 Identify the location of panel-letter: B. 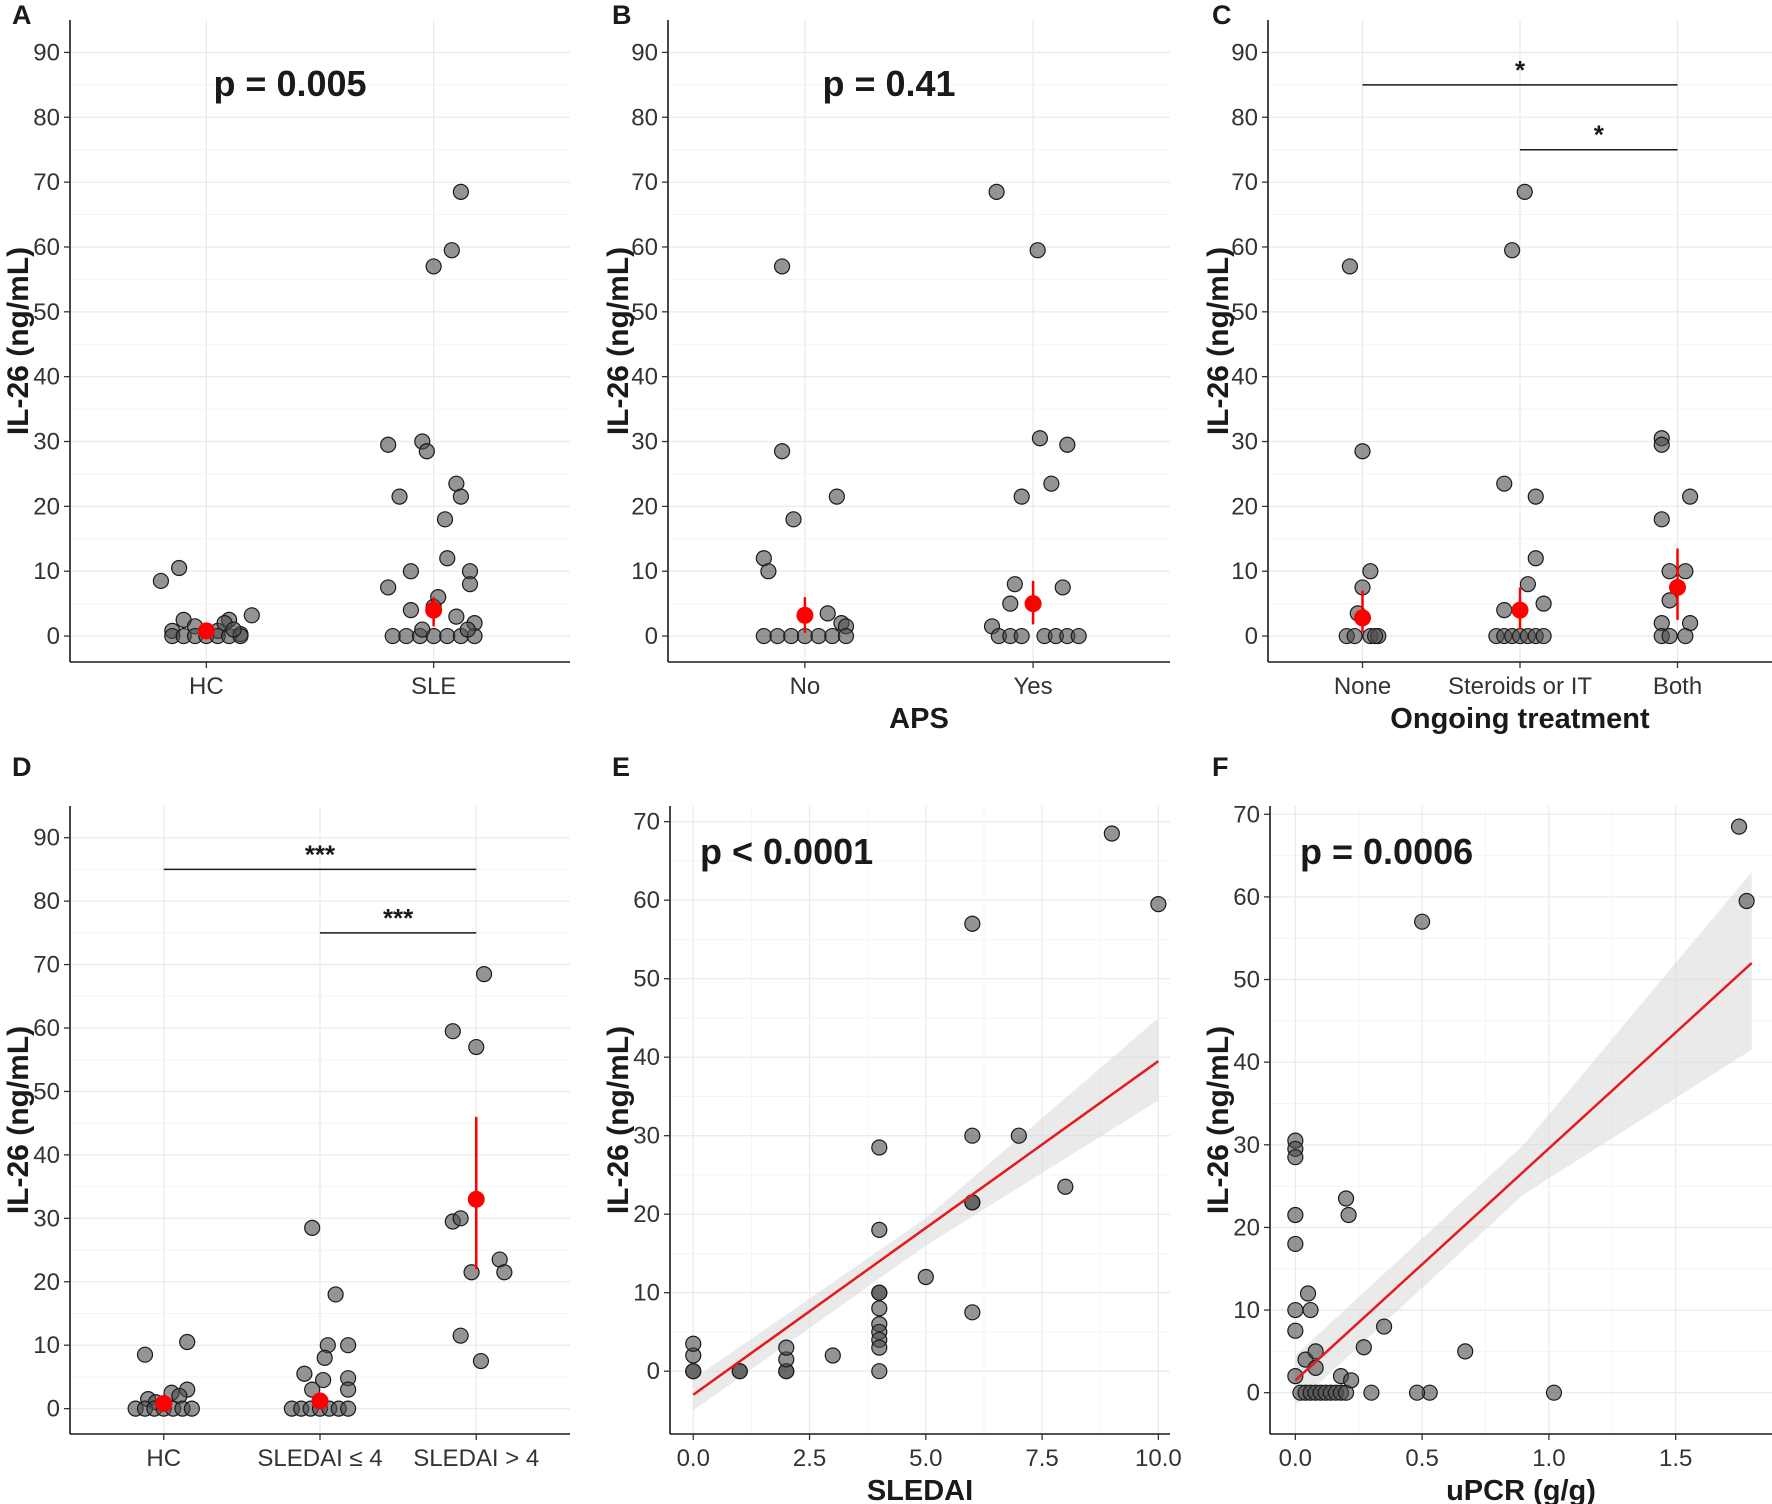
(622, 15).